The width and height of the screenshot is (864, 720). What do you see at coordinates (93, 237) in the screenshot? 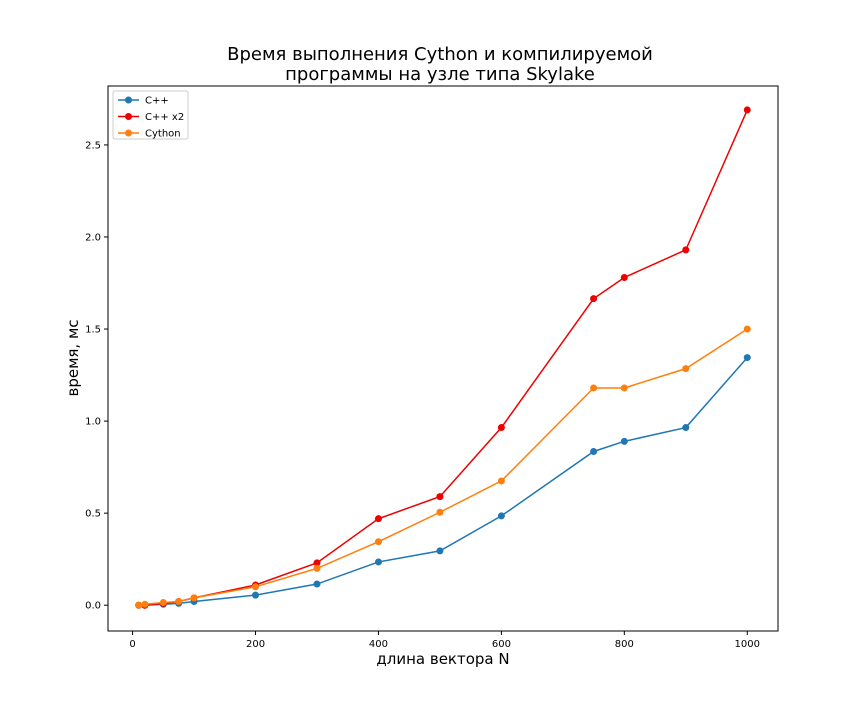
I see `y-tick-label: 2.0` at bounding box center [93, 237].